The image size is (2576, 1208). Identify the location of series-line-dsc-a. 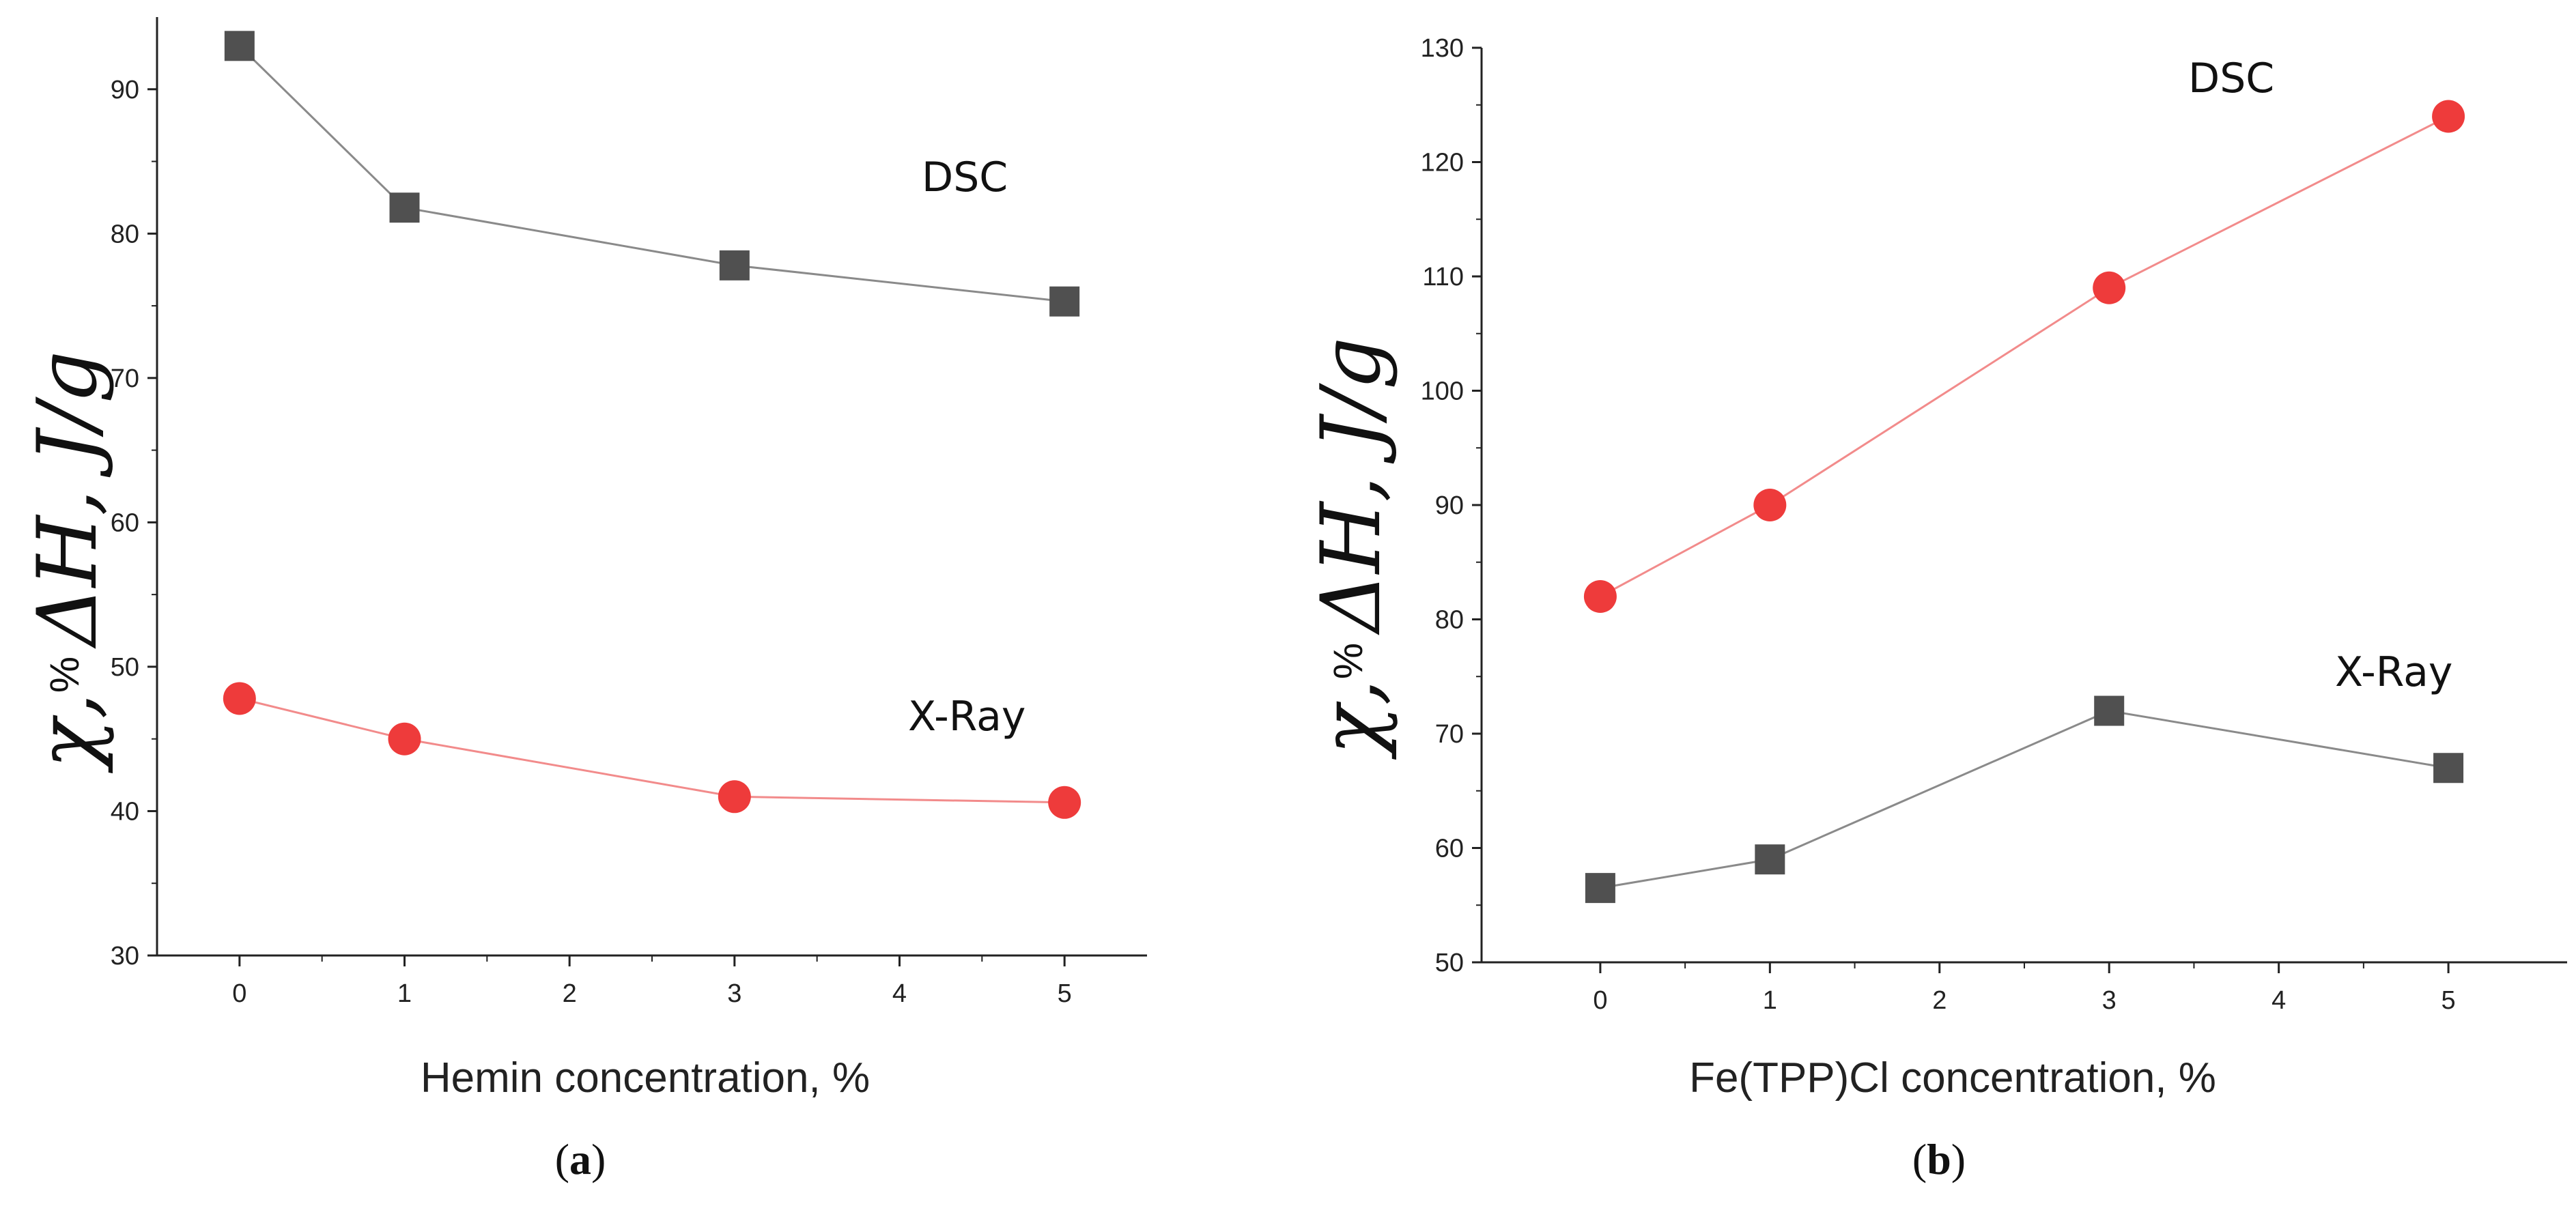
(651, 174).